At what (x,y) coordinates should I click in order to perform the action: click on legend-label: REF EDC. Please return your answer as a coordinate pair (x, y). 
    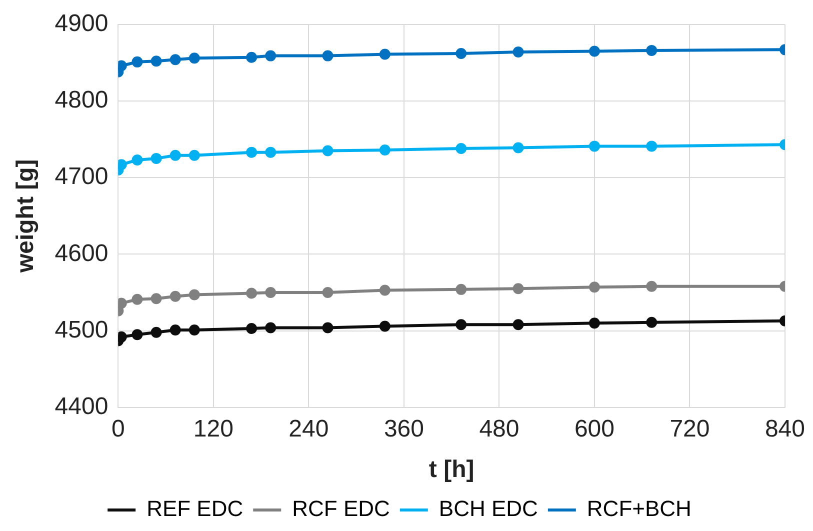
    Looking at the image, I should click on (195, 509).